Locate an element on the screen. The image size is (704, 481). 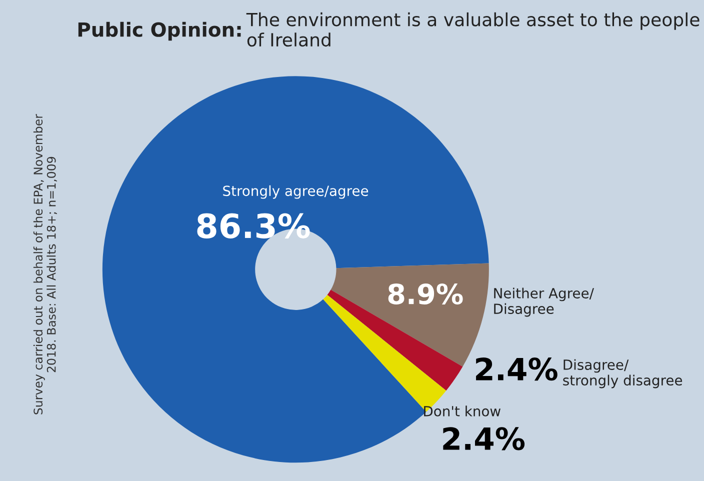
data-label: 8.9% is located at coordinates (425, 293).